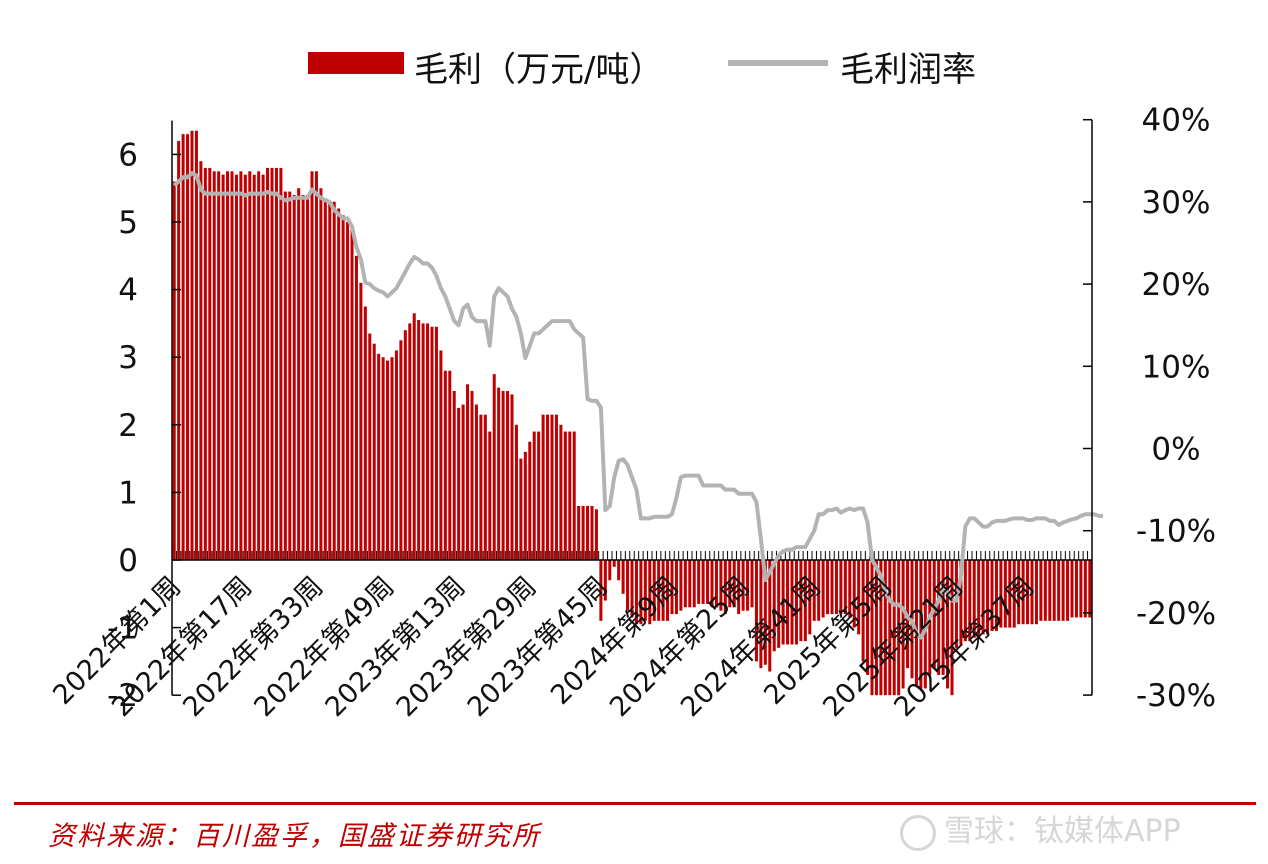 The height and width of the screenshot is (864, 1268). Describe the element at coordinates (908, 70) in the screenshot. I see `legend-line-label: 毛利润率` at that location.